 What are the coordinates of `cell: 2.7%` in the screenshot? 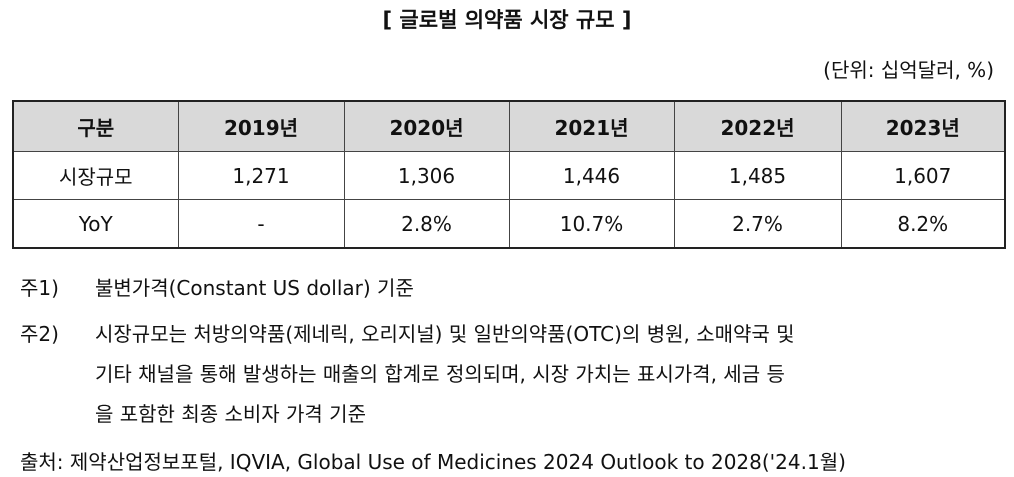 It's located at (757, 224).